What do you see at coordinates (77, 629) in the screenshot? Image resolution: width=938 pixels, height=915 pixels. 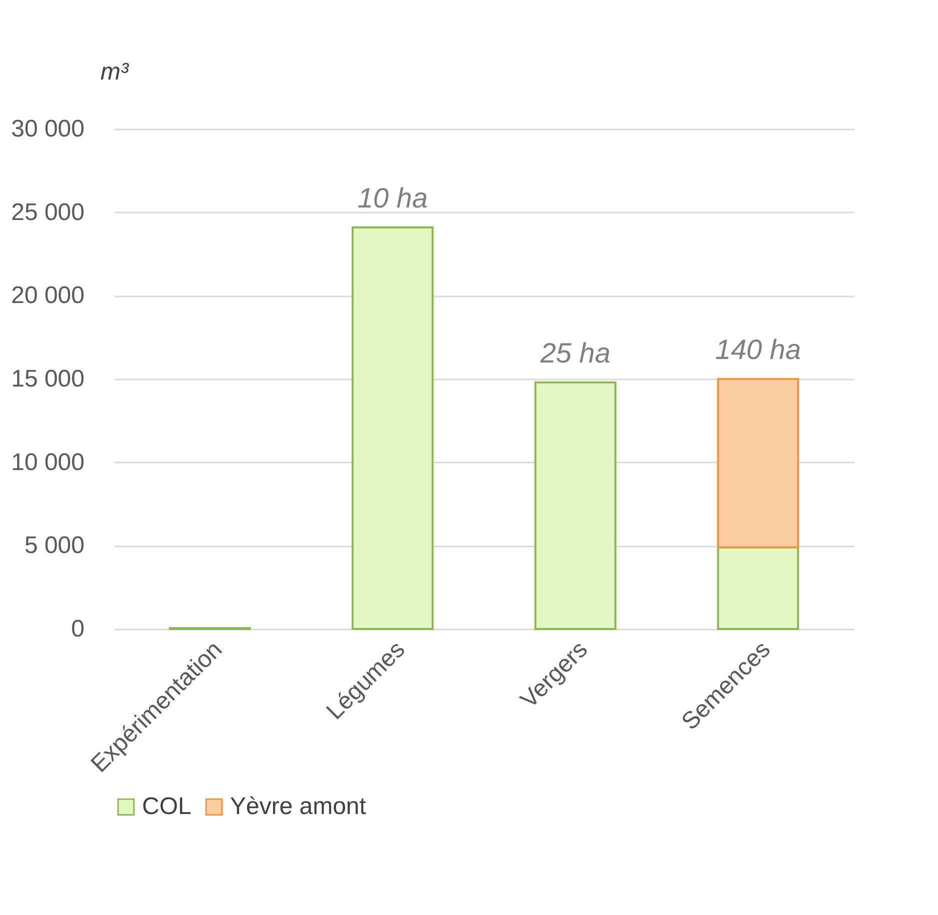 I see `y-tick-label: 0` at bounding box center [77, 629].